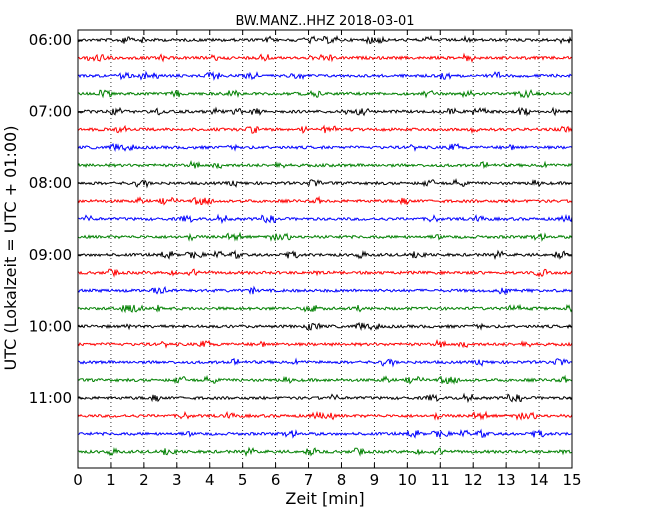 This screenshot has width=650, height=520. Describe the element at coordinates (50, 112) in the screenshot. I see `y-tick-label: 07:00` at that location.